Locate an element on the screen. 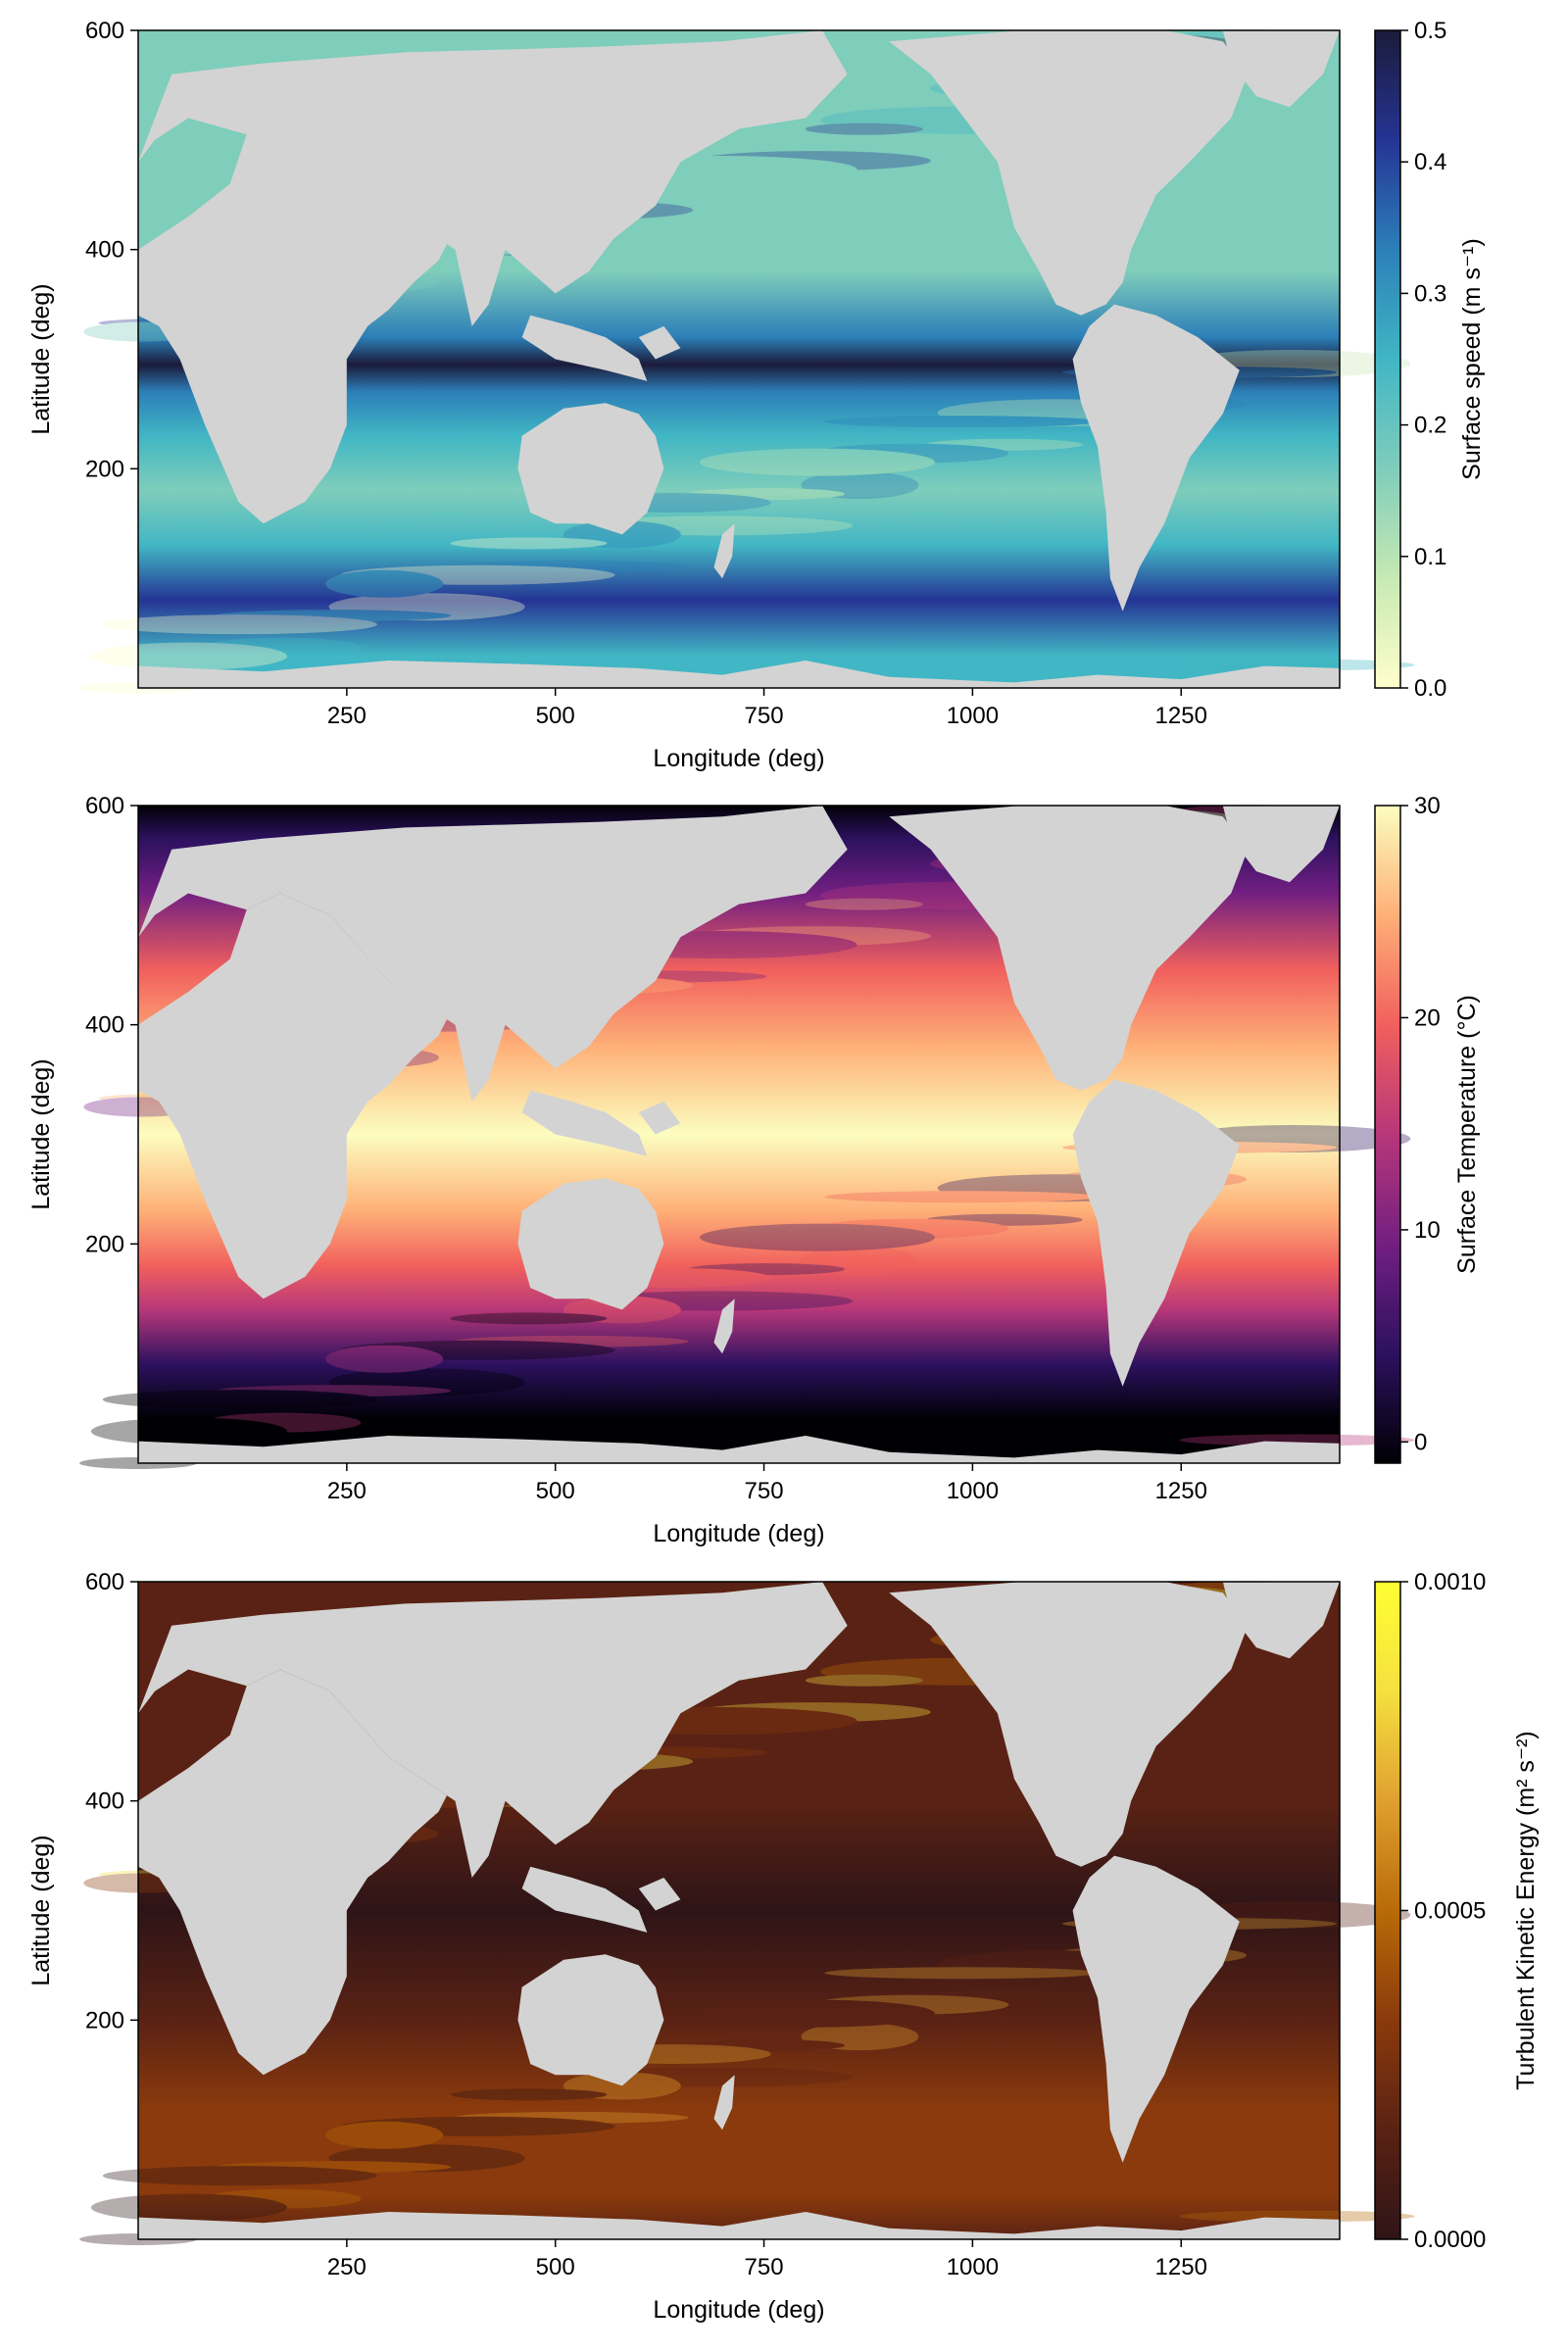 The height and width of the screenshot is (2352, 1568). colorbar-label: Turbulent Kinetic Energy (m² s⁻²) is located at coordinates (1526, 1910).